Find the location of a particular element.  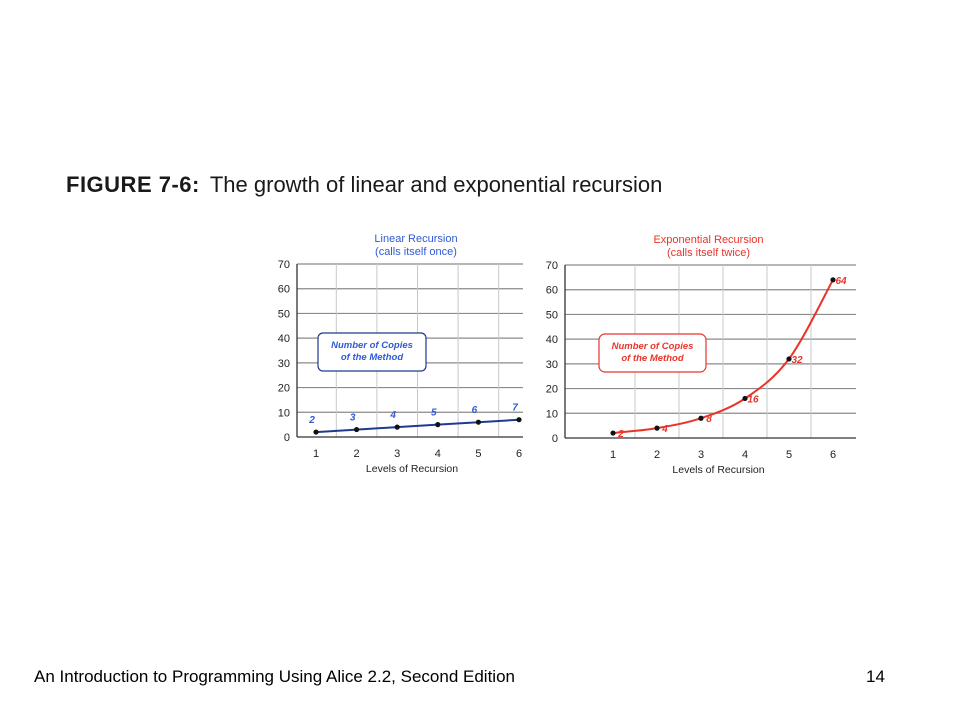

figure-label: FIGURE 7-6: is located at coordinates (133, 184).